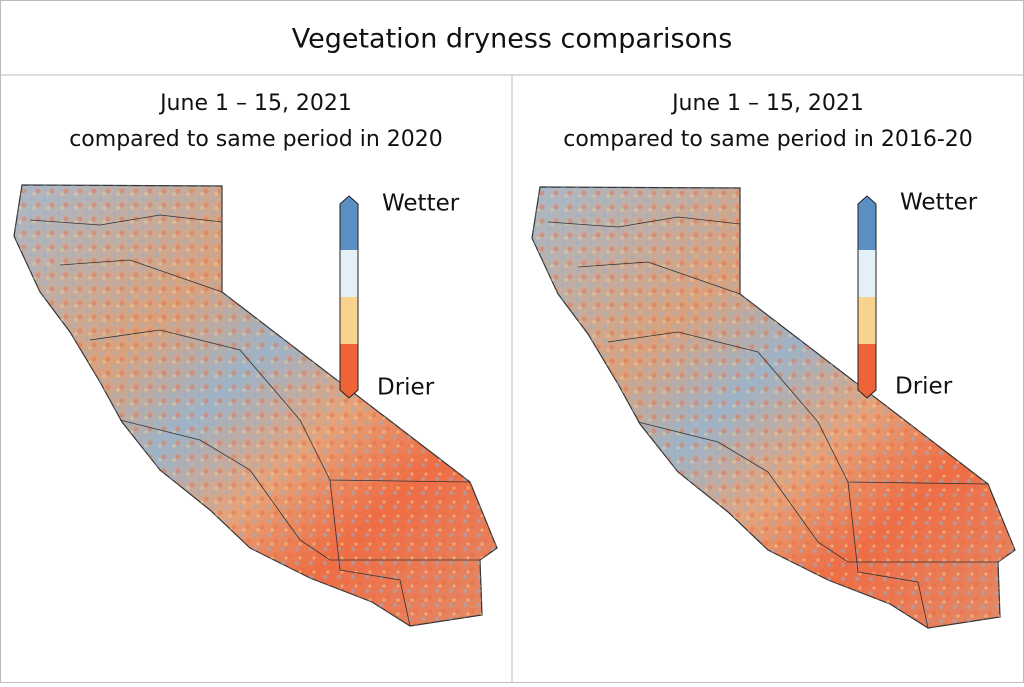  Describe the element at coordinates (512, 39) in the screenshot. I see `title: Vegetation dryness comparisons` at that location.